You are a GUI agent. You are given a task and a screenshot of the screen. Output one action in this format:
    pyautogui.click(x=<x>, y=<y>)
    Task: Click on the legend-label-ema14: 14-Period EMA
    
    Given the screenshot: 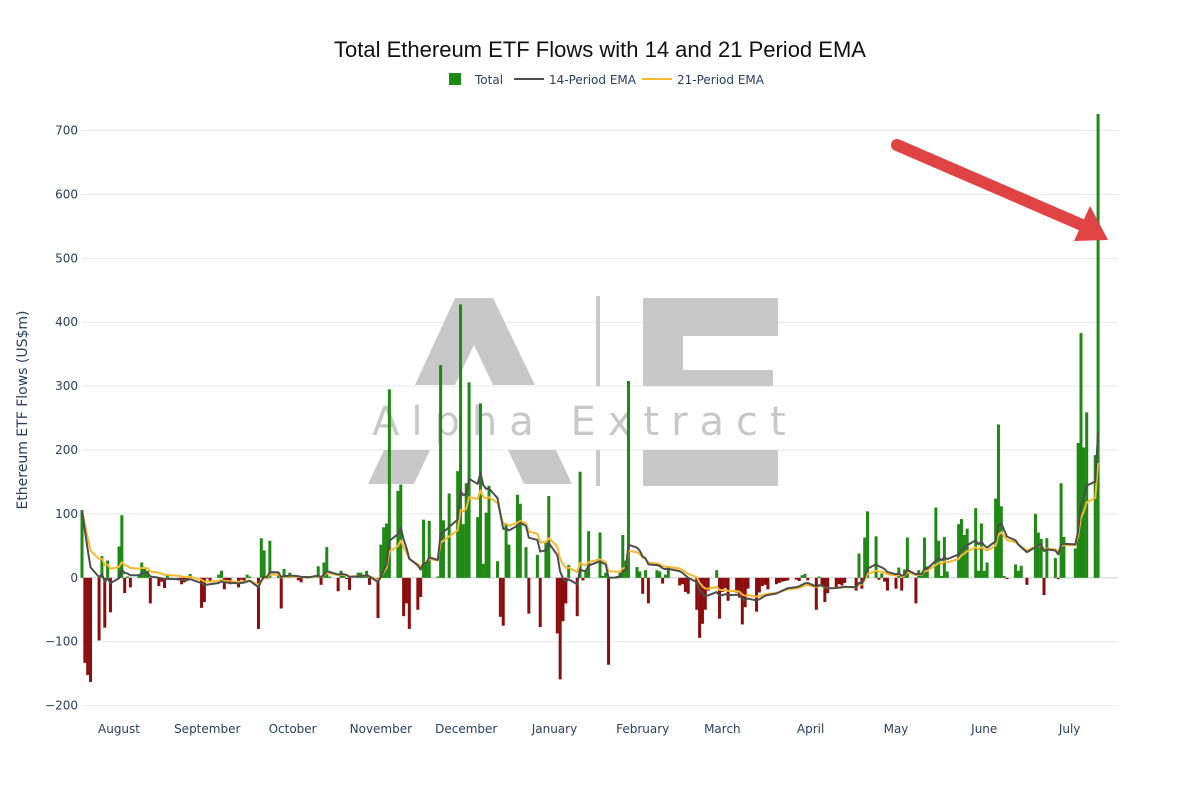 What is the action you would take?
    pyautogui.click(x=593, y=80)
    